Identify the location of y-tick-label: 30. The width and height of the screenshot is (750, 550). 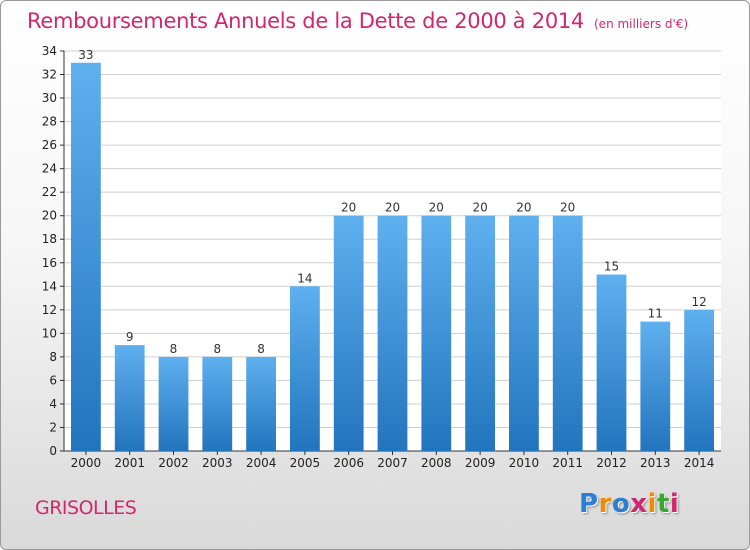
(49, 98).